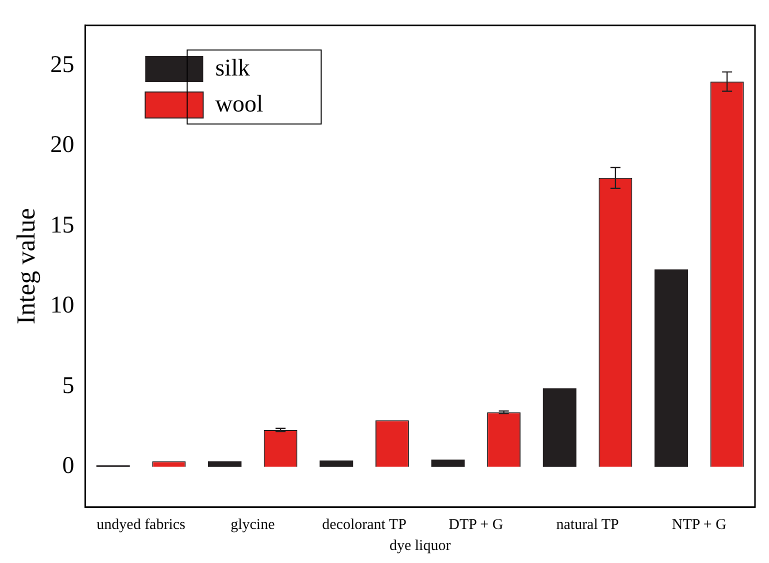 This screenshot has width=769, height=563. Describe the element at coordinates (239, 104) in the screenshot. I see `legend-label: wool` at that location.